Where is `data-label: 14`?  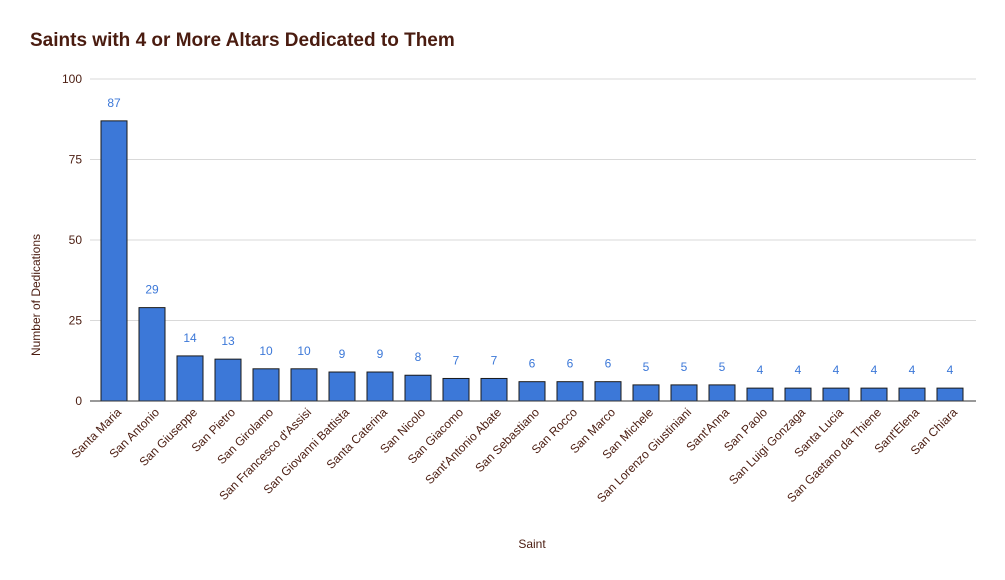 data-label: 14 is located at coordinates (190, 338).